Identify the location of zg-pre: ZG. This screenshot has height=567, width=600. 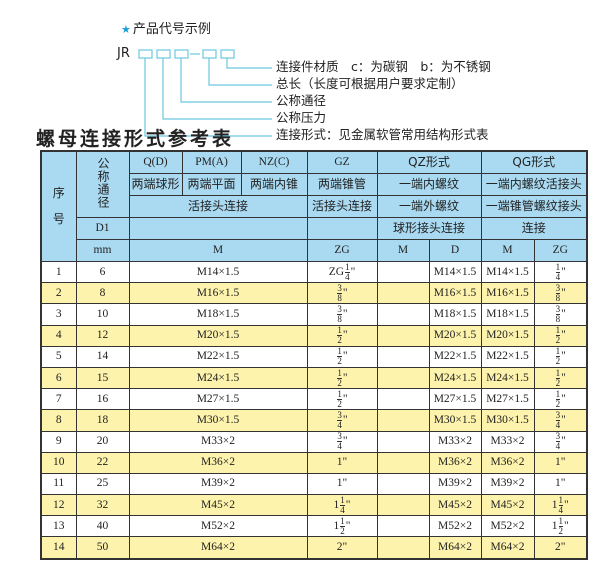
(336, 271).